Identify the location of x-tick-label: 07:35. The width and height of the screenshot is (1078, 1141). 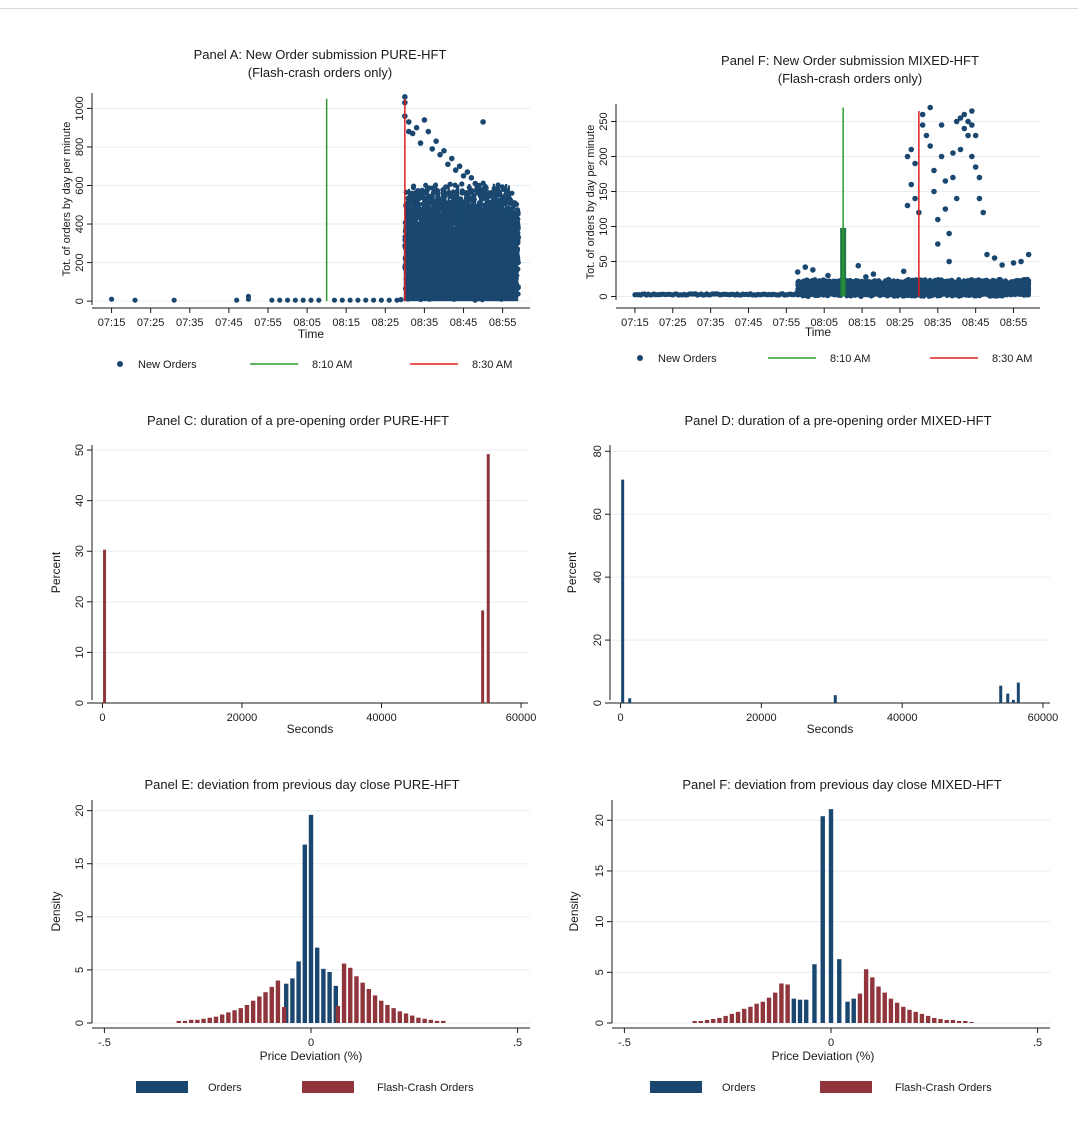
(711, 323).